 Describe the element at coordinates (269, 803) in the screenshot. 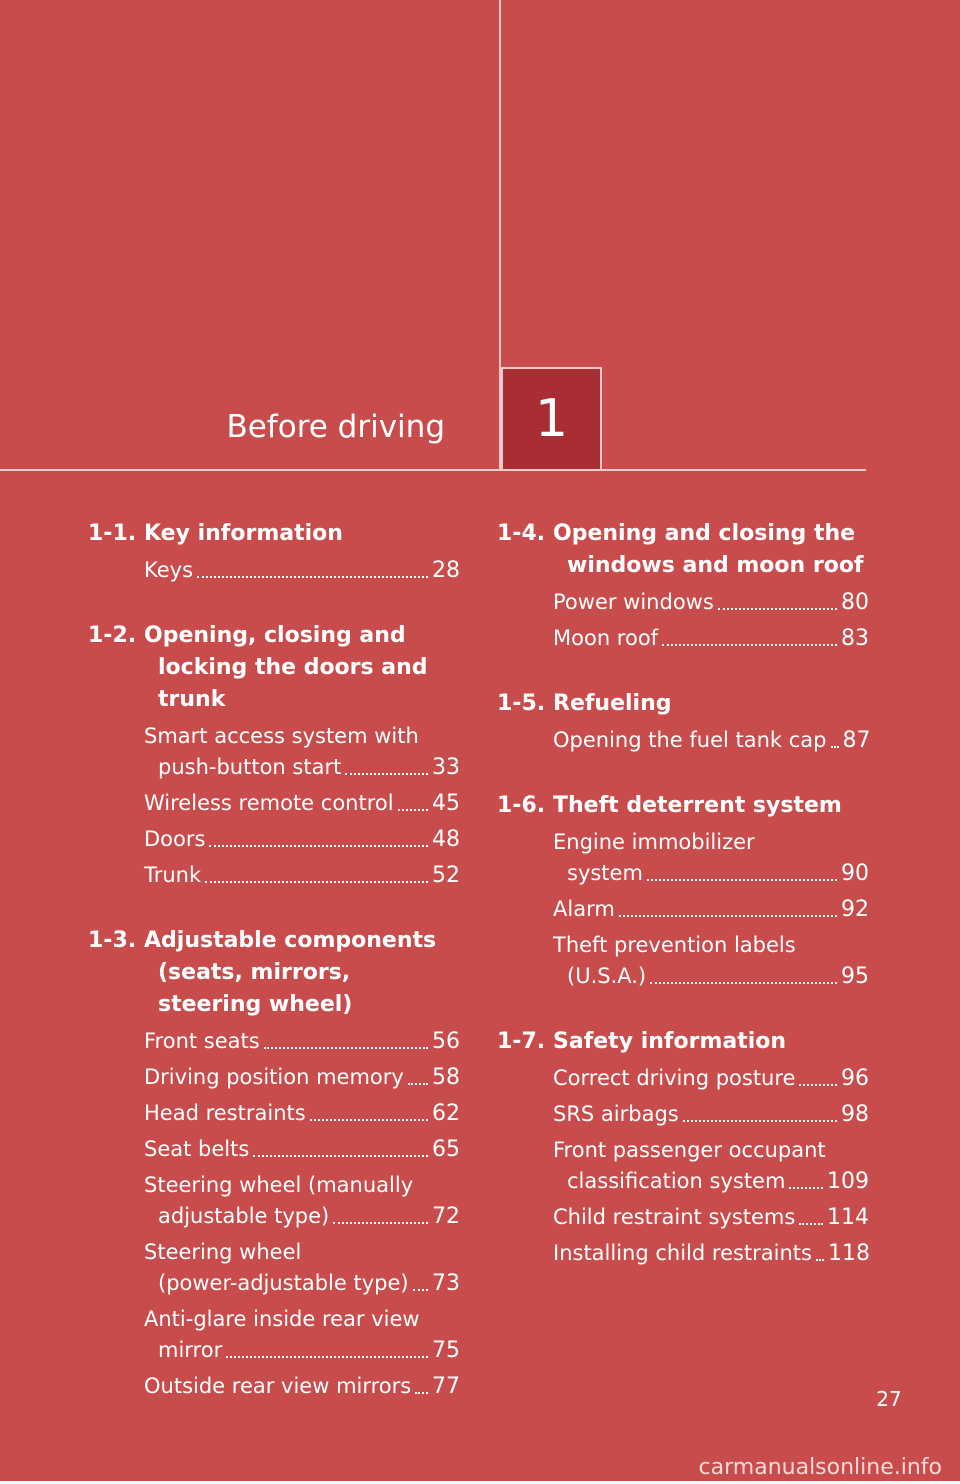

I see `entry-title: Wireless remote control` at that location.